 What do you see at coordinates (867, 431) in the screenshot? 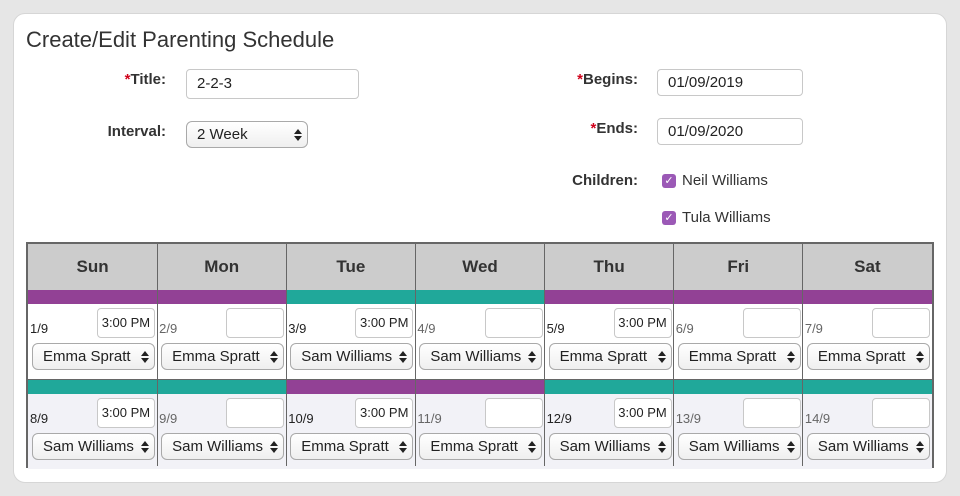
I see `calendar-day-cell: 14/9 Sam Williams` at bounding box center [867, 431].